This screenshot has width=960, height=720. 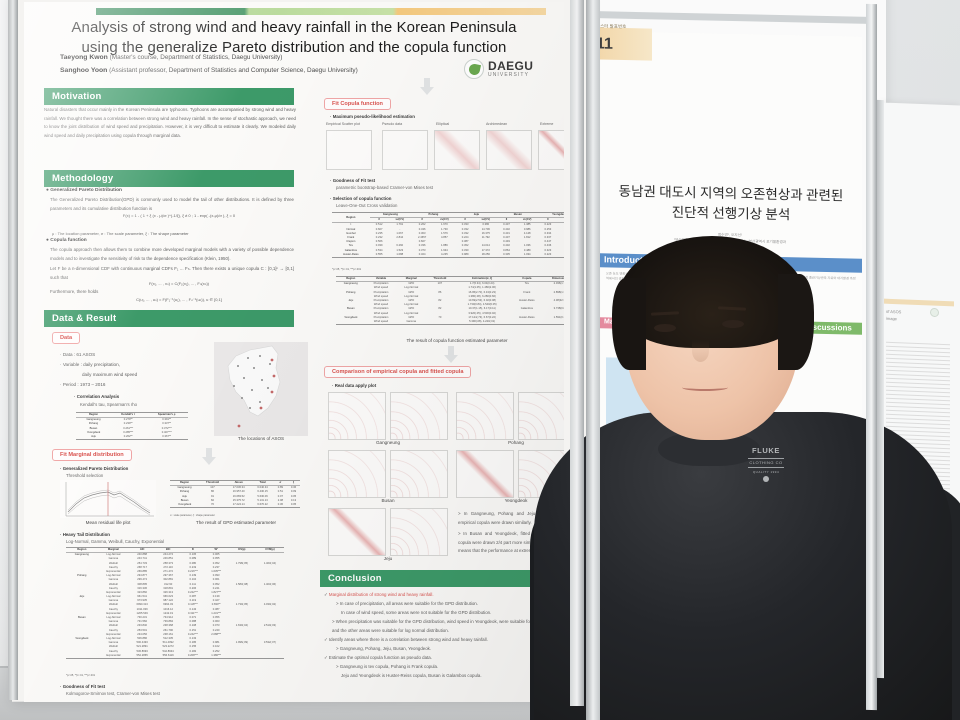 What do you see at coordinates (168, 647) in the screenshot?
I see `table-cell: 523.2272` at bounding box center [168, 647].